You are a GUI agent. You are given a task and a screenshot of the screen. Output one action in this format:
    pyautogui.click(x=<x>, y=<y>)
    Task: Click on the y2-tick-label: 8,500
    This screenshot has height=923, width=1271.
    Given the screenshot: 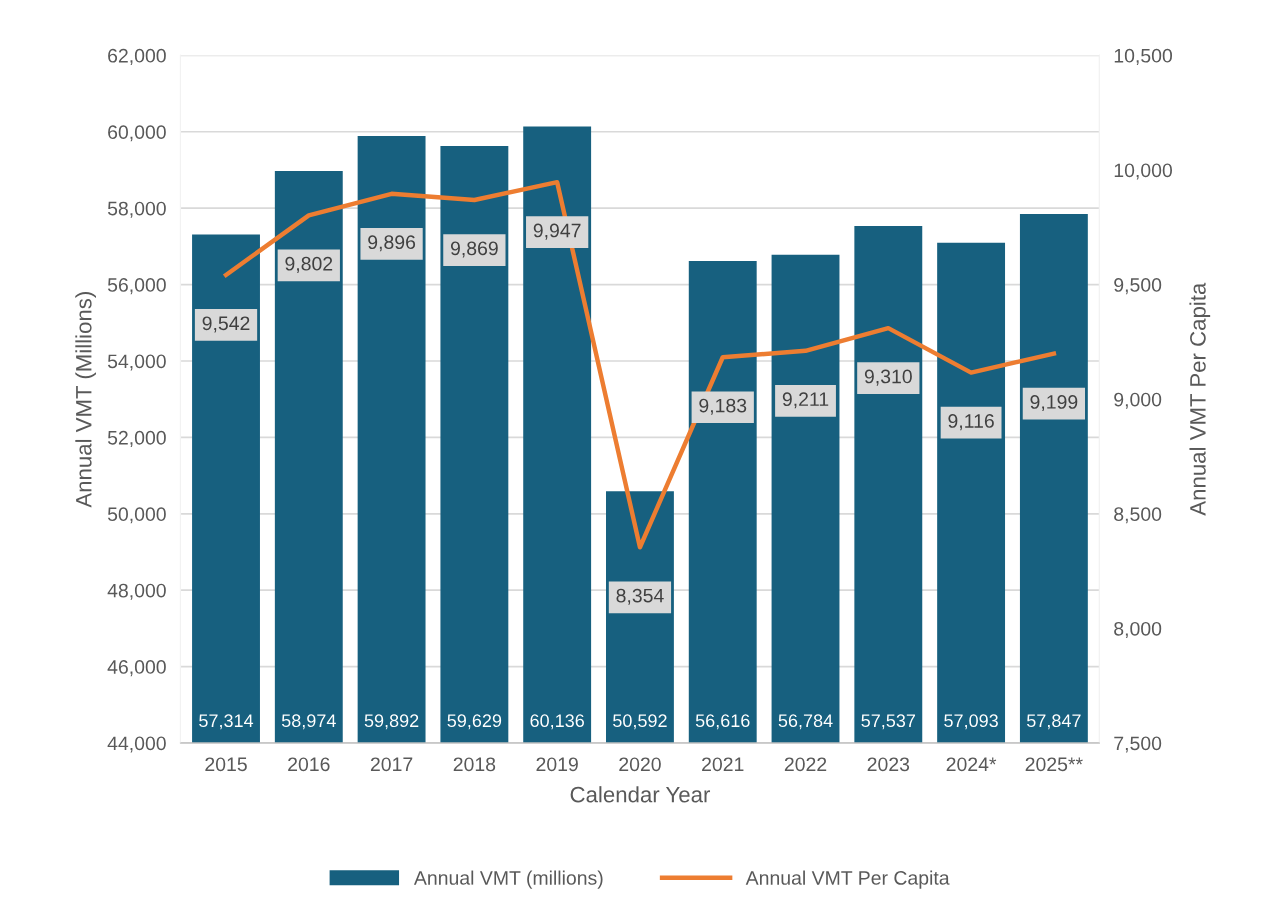 What is the action you would take?
    pyautogui.click(x=1138, y=515)
    